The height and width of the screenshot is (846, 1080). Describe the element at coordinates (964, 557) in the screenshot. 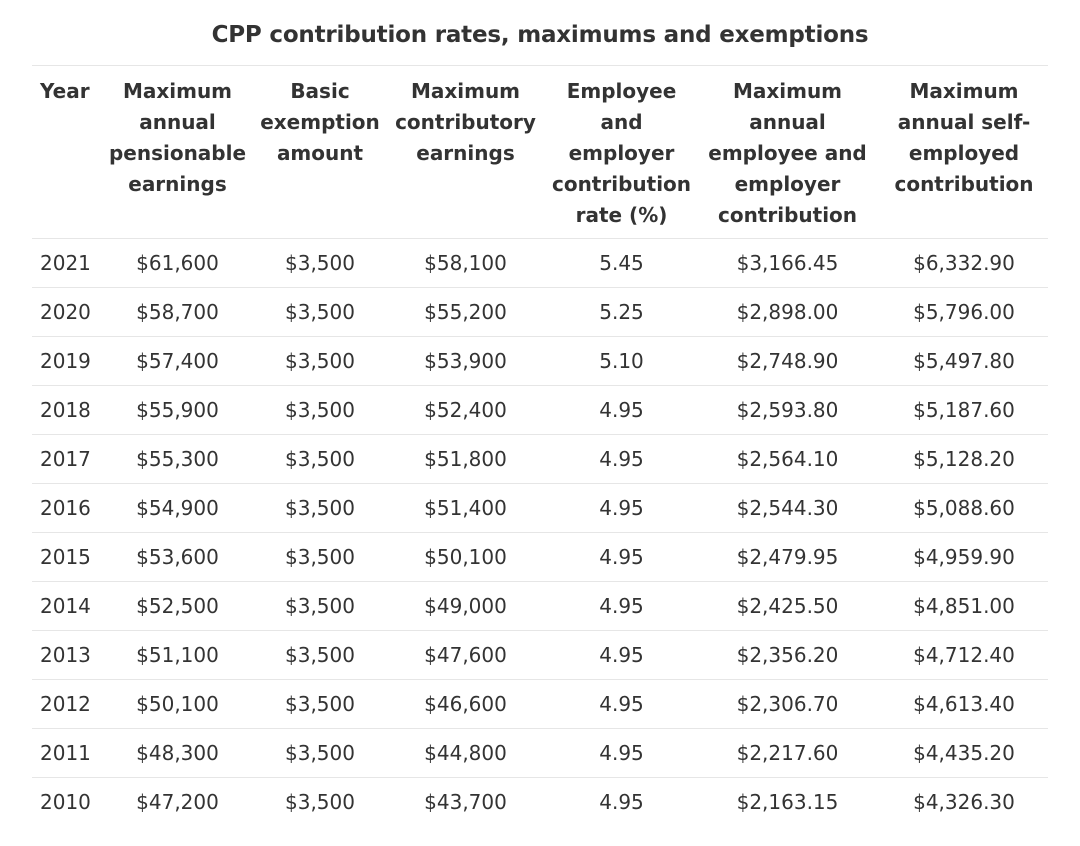

I see `cell-max-self-employed-contribution: $4,959.90` at that location.